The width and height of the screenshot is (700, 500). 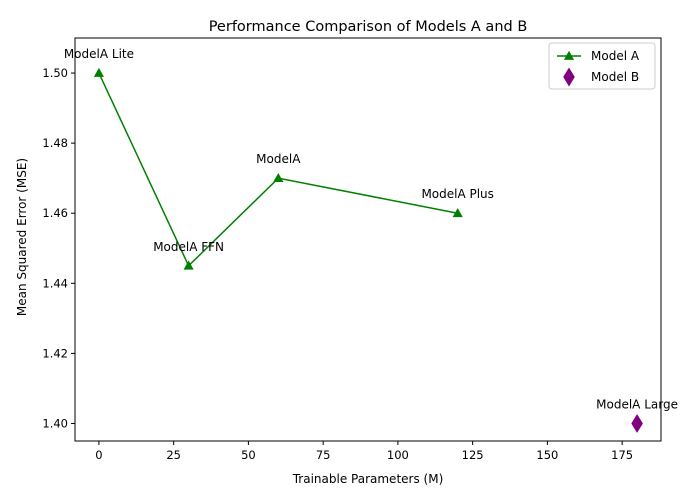 What do you see at coordinates (188, 247) in the screenshot?
I see `data-label-0-1: ModelA FFN` at bounding box center [188, 247].